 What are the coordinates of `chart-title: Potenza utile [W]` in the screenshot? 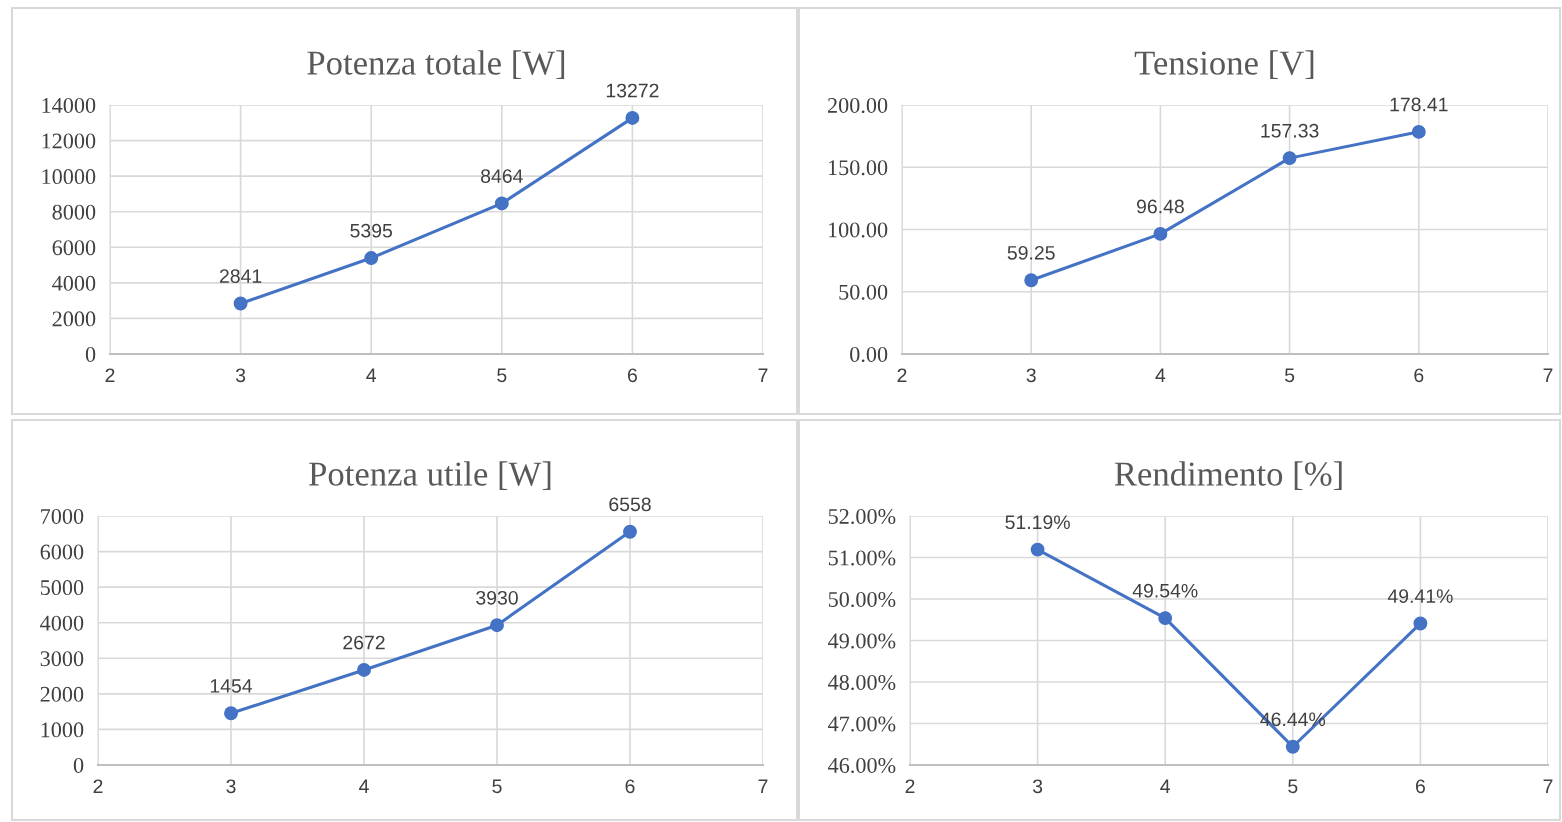 It's located at (430, 476).